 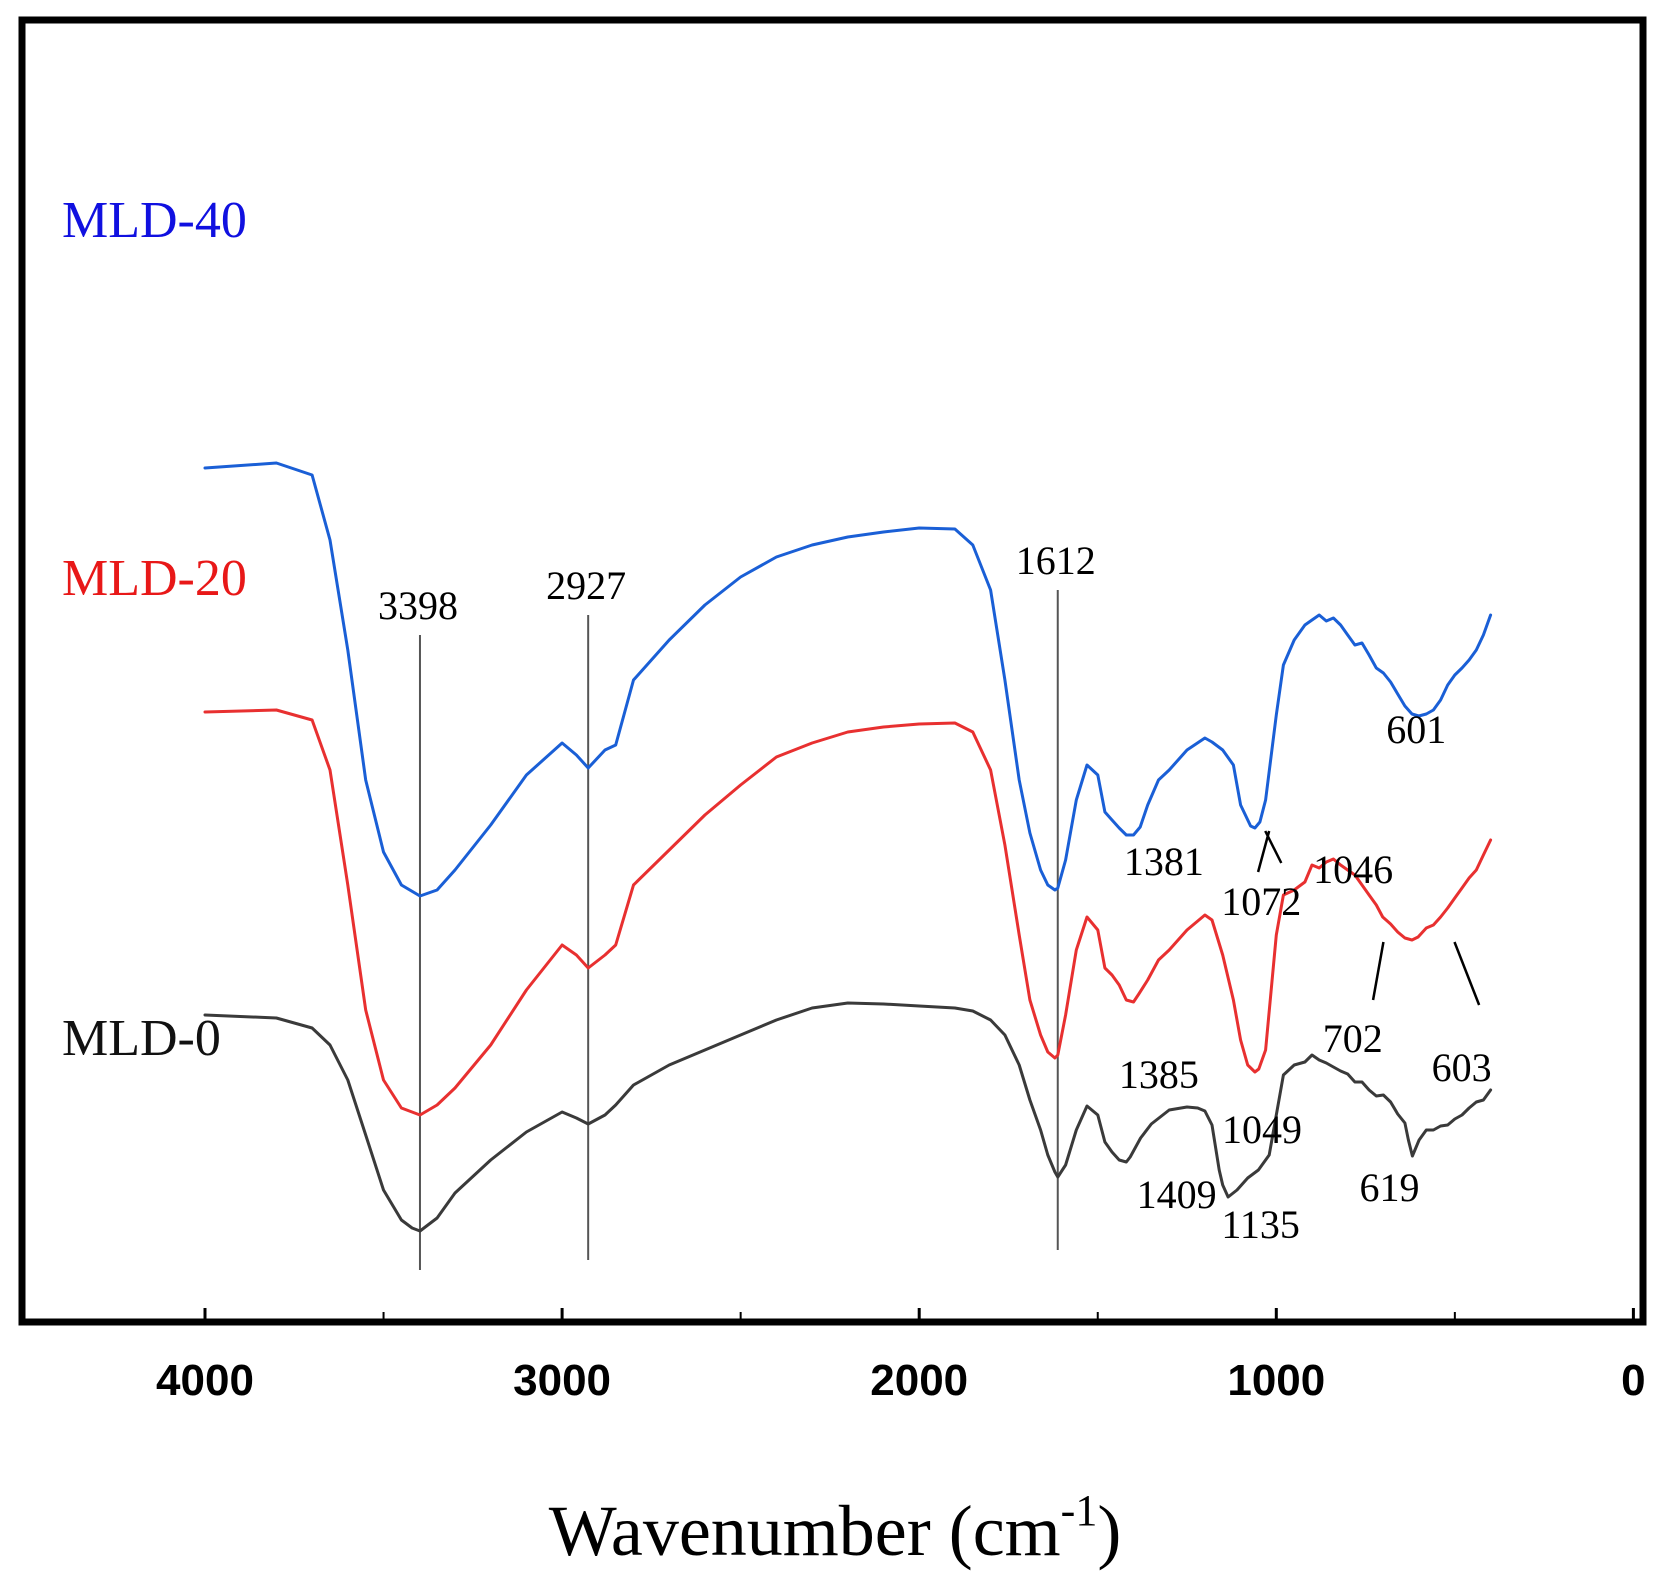 What do you see at coordinates (1353, 869) in the screenshot?
I see `peak-label-1046: 1046` at bounding box center [1353, 869].